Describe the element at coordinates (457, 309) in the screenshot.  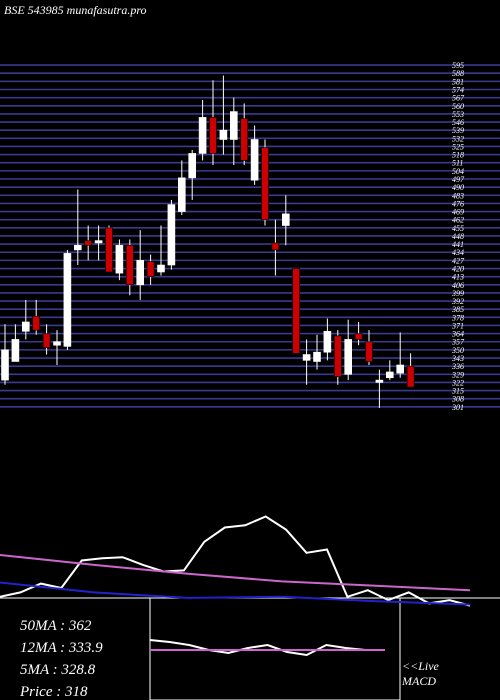
I see `y-tick-label: 385` at that location.